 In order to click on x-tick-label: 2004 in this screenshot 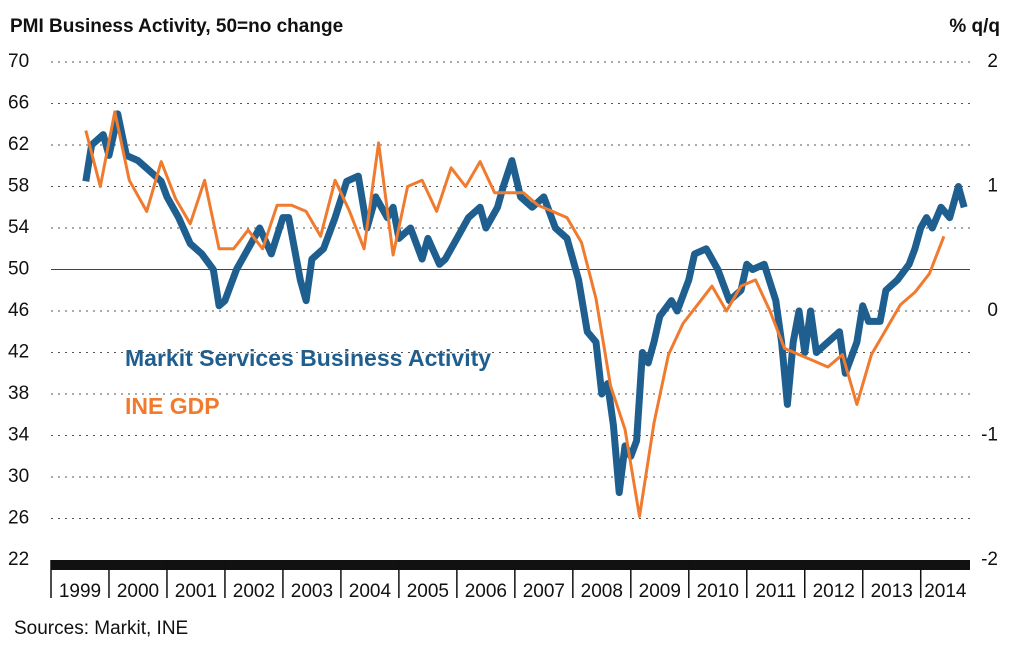, I will do `click(370, 591)`.